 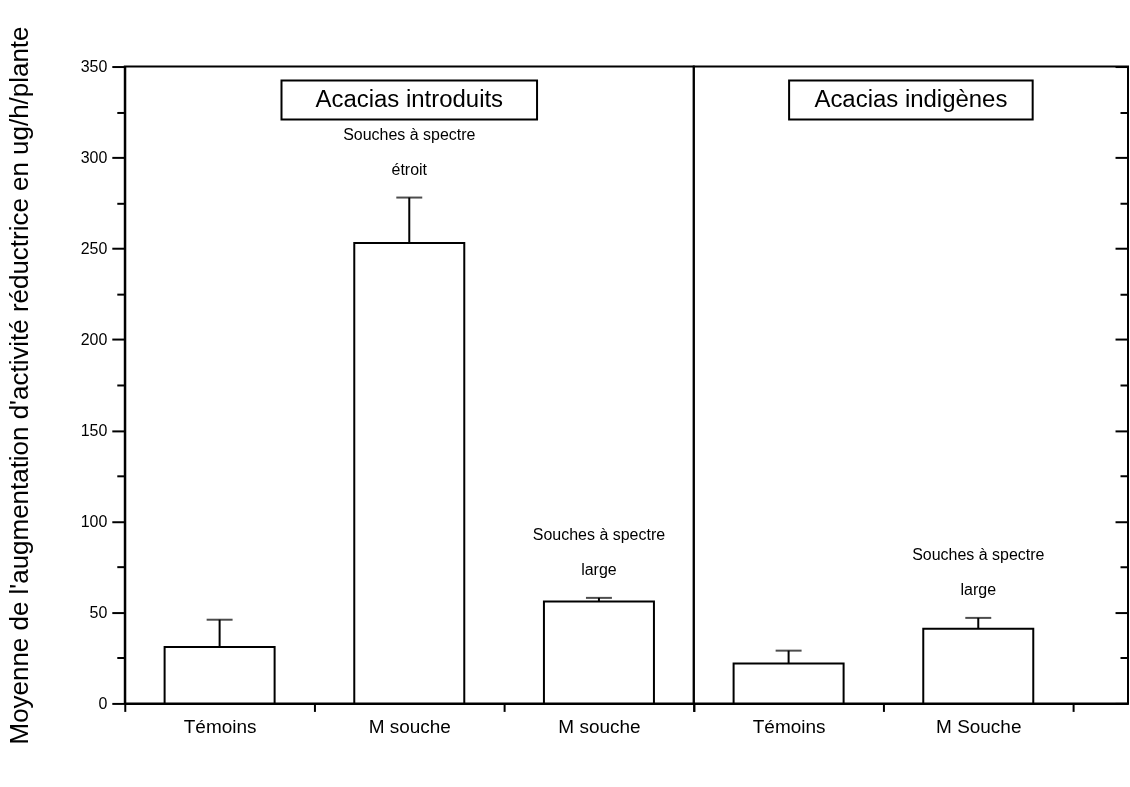 What do you see at coordinates (94, 339) in the screenshot?
I see `y-tick-label: 200` at bounding box center [94, 339].